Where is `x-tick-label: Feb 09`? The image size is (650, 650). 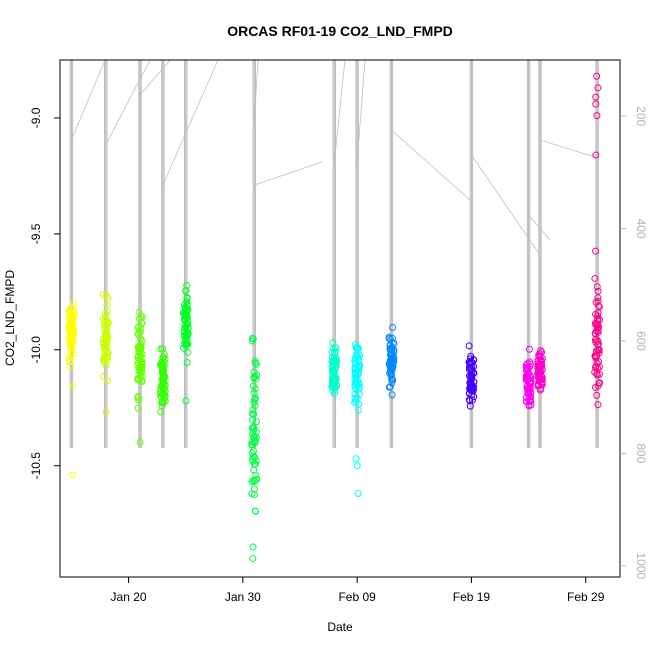 x-tick-label: Feb 09 is located at coordinates (357, 597).